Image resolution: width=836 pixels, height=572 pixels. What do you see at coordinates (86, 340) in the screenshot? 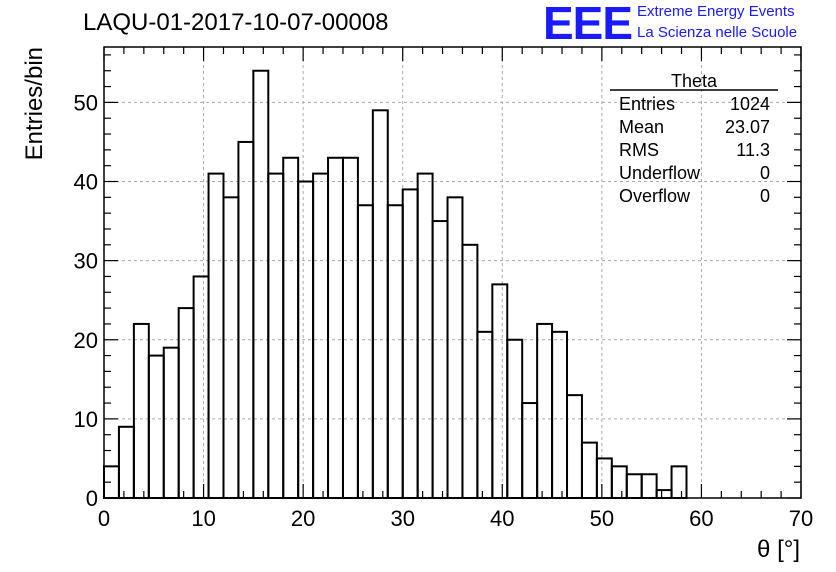
I see `y-tick-label: 20` at bounding box center [86, 340].